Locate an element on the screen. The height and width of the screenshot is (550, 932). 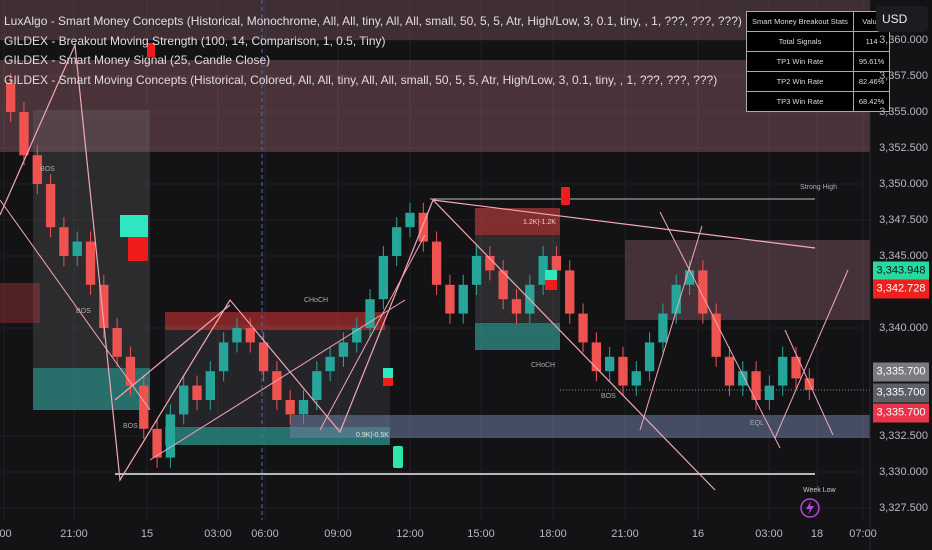
x-tick-label: 07:00 is located at coordinates (863, 534).